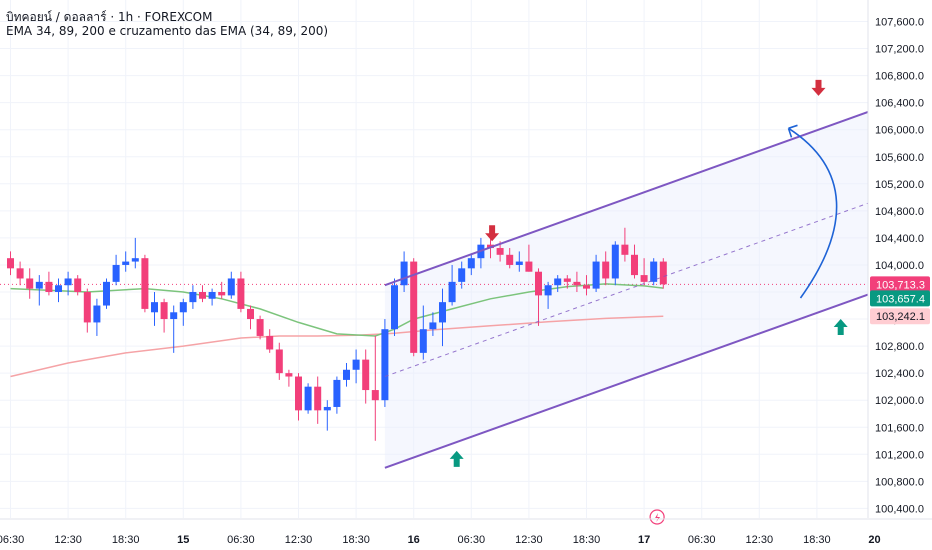 This screenshot has width=932, height=550. Describe the element at coordinates (899, 482) in the screenshot. I see `price-tick-label: 100,800.0` at that location.